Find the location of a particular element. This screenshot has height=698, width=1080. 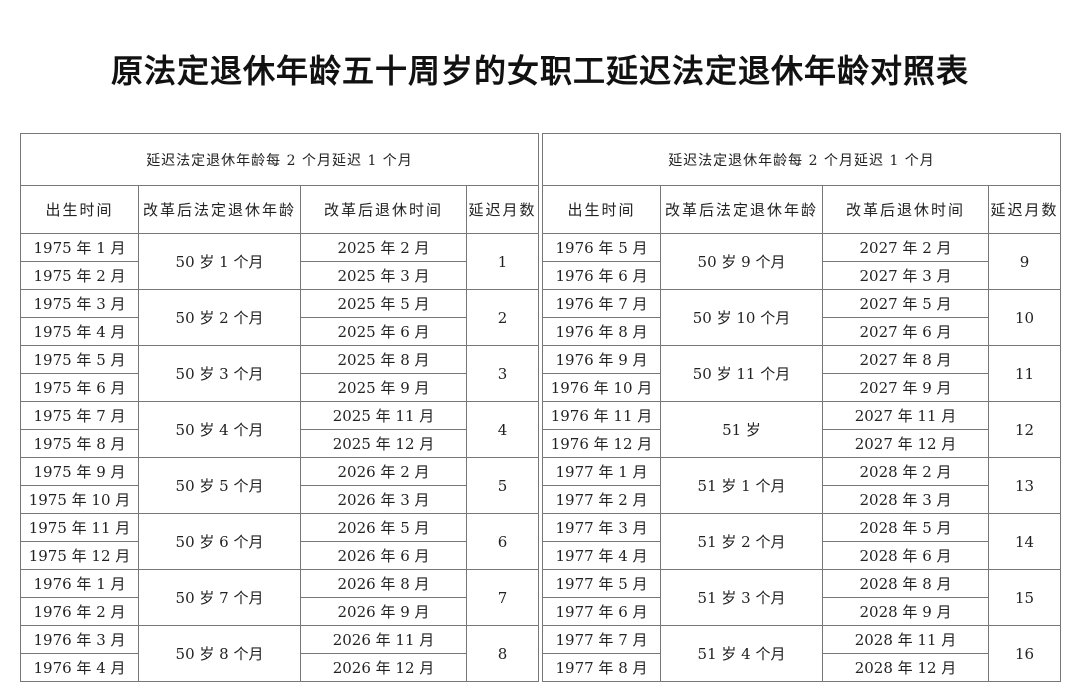

retirement-date-cell: 2027 年 12 月 is located at coordinates (905, 443).